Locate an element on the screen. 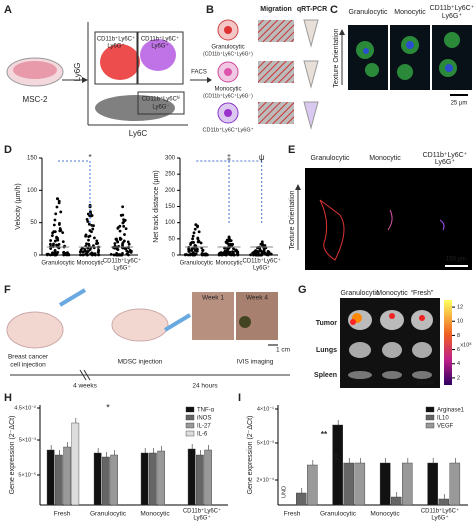 The width and height of the screenshot is (474, 524). legend-label: IL-27 is located at coordinates (204, 427).